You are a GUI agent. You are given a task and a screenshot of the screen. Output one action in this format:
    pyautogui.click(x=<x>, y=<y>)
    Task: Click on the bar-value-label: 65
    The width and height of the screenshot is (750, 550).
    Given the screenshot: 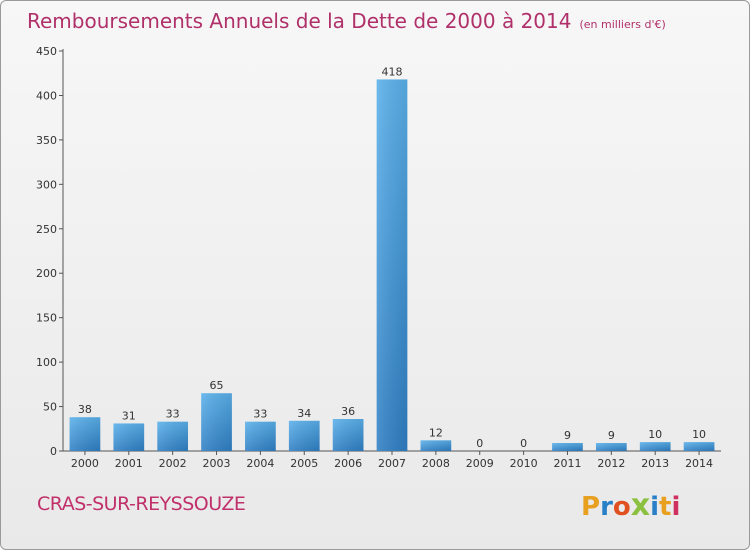 What is the action you would take?
    pyautogui.click(x=217, y=385)
    